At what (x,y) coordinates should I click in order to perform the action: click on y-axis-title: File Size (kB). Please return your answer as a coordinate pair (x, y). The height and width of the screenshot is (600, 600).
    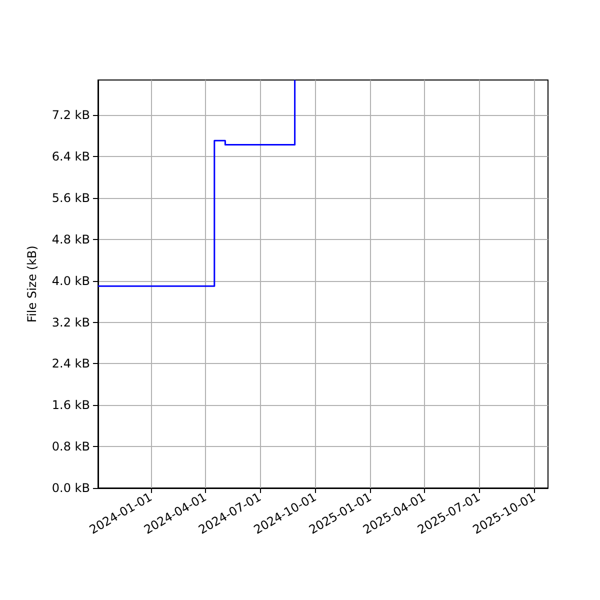
    Looking at the image, I should click on (32, 284).